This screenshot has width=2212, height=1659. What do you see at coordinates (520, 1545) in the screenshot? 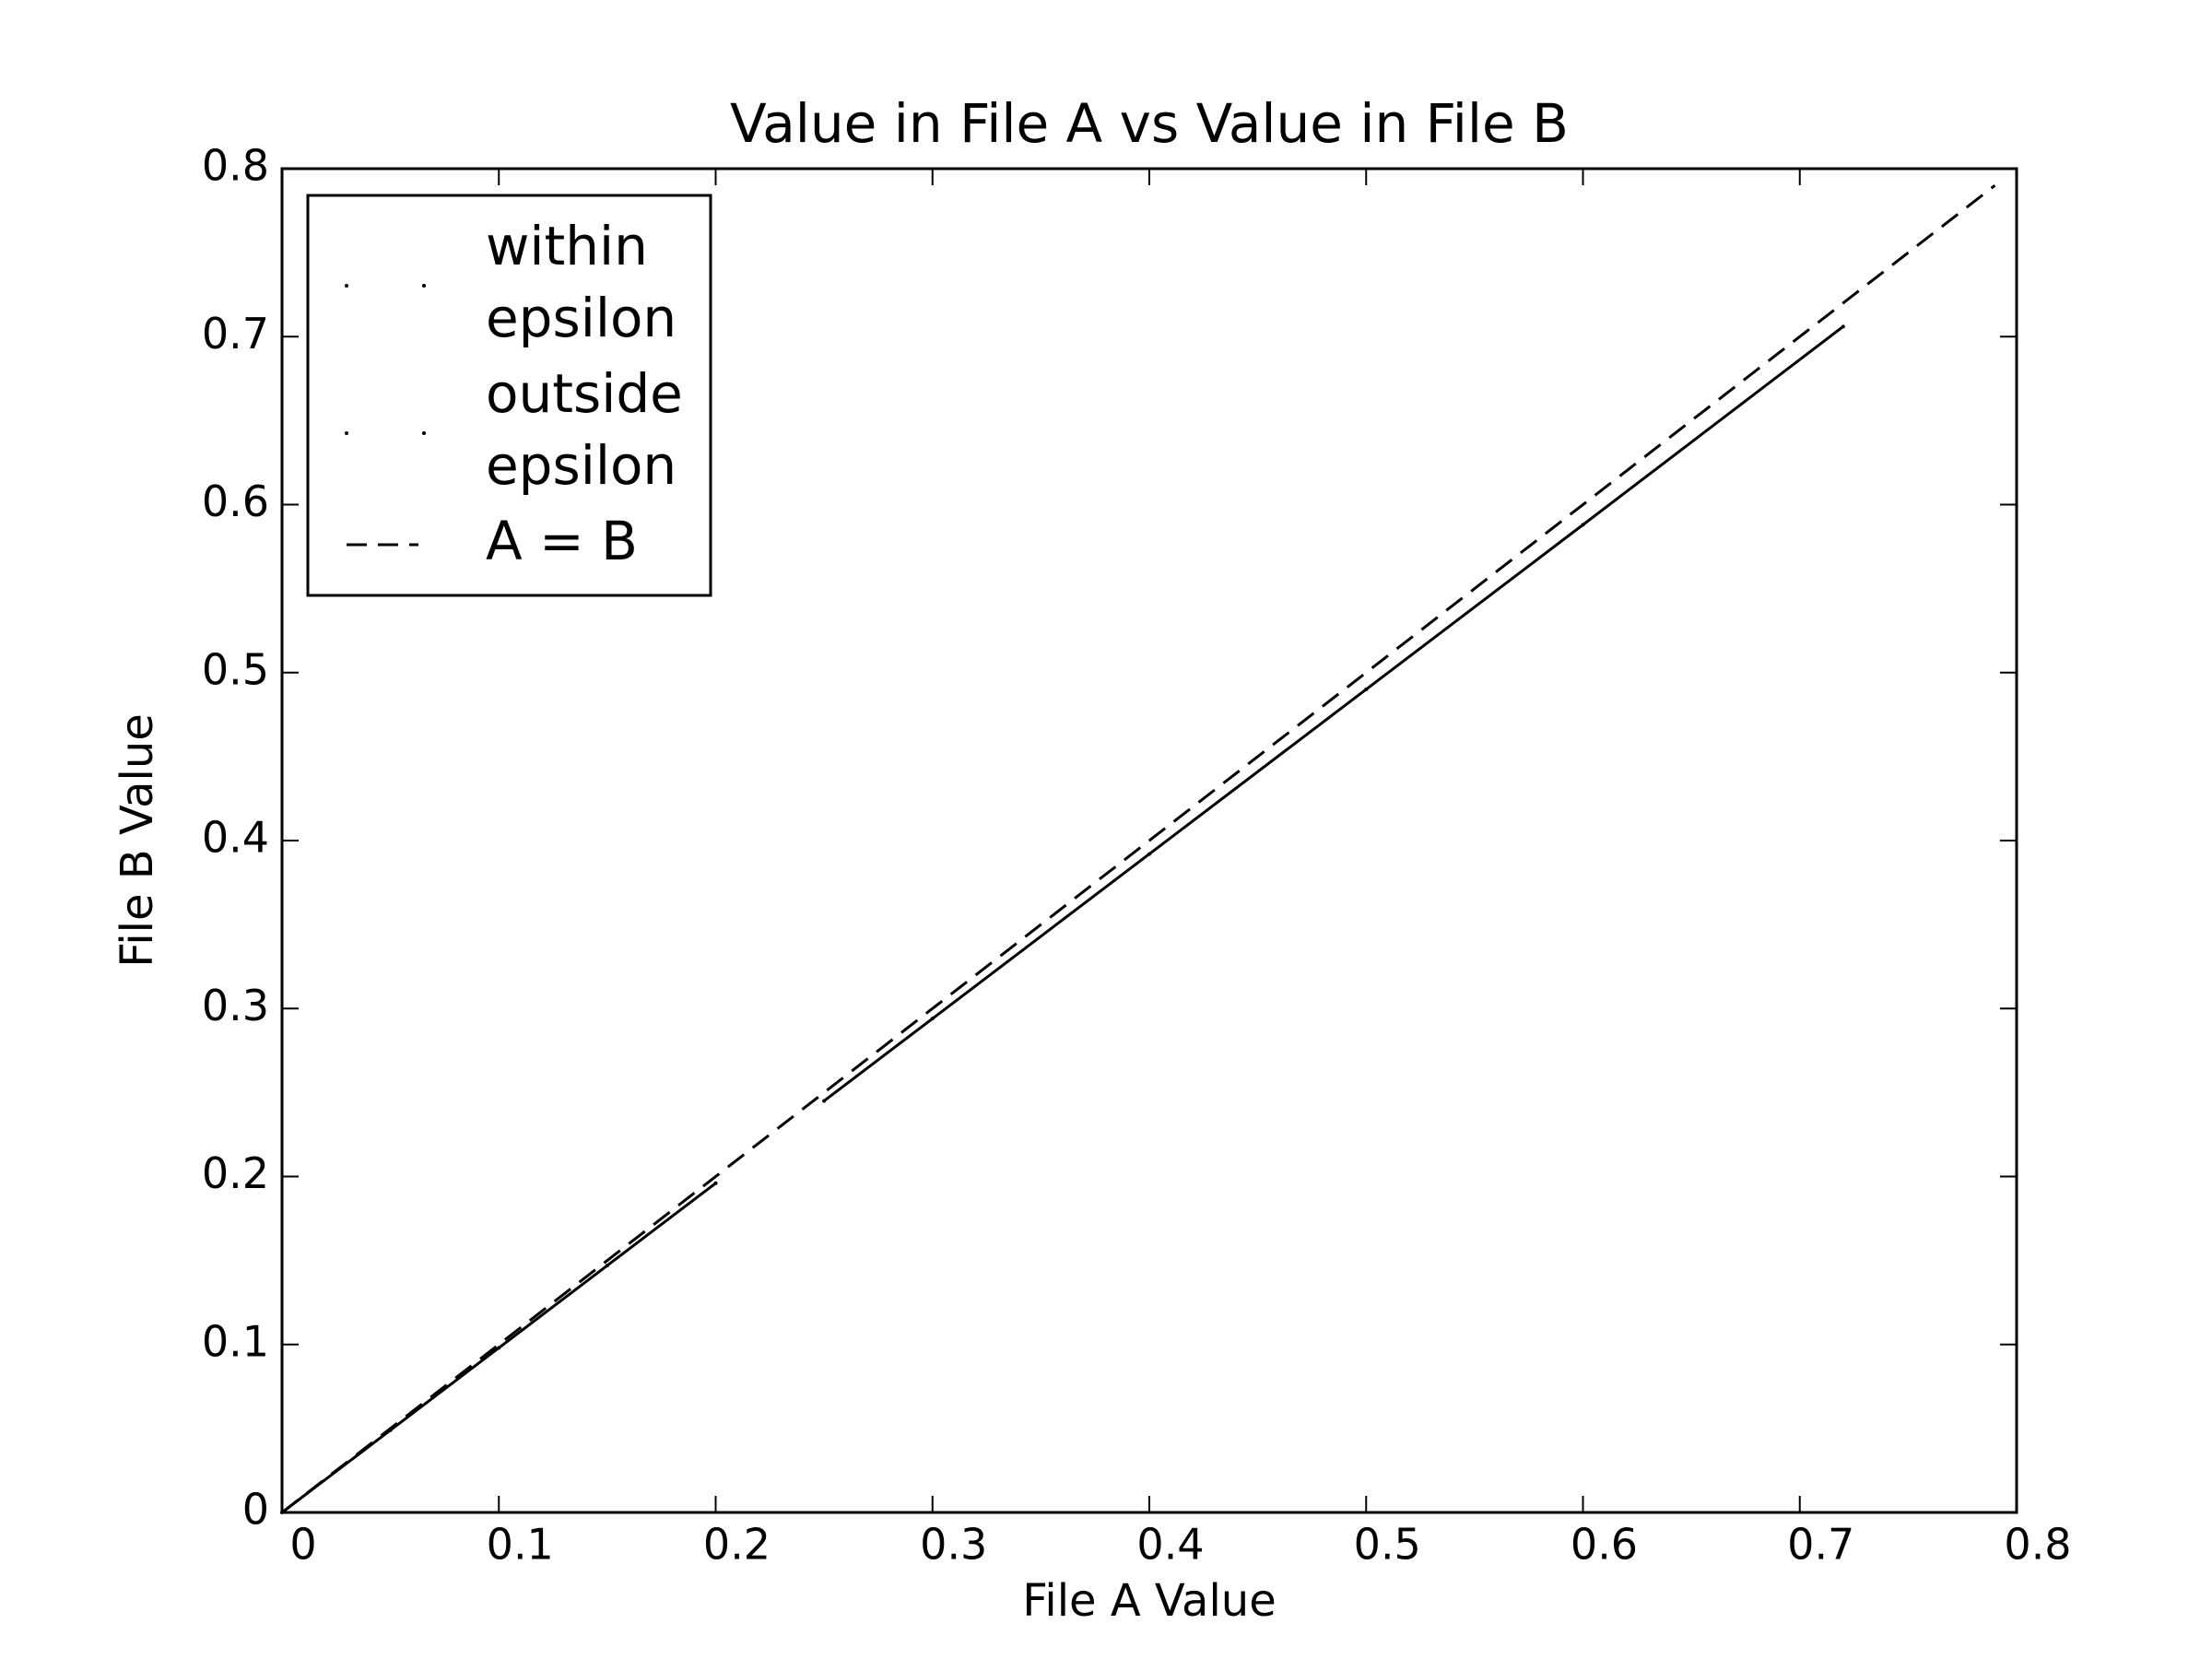
I see `x-tick-label: 0.1` at bounding box center [520, 1545].